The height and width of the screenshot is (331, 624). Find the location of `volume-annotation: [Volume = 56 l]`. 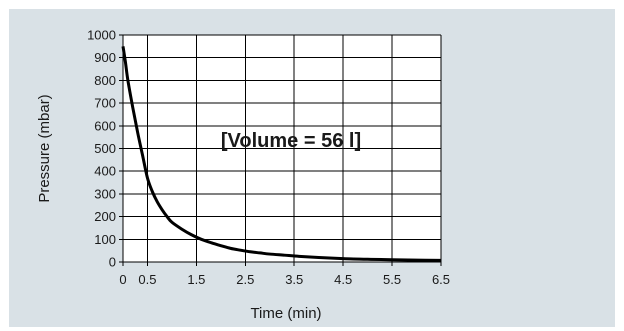

volume-annotation: [Volume = 56 l] is located at coordinates (291, 141).